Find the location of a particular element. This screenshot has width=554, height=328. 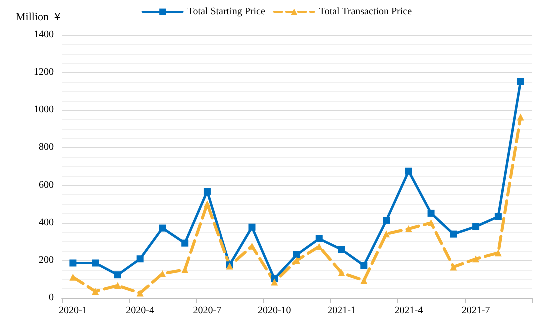

y-tick-label: 1400 is located at coordinates (44, 35).